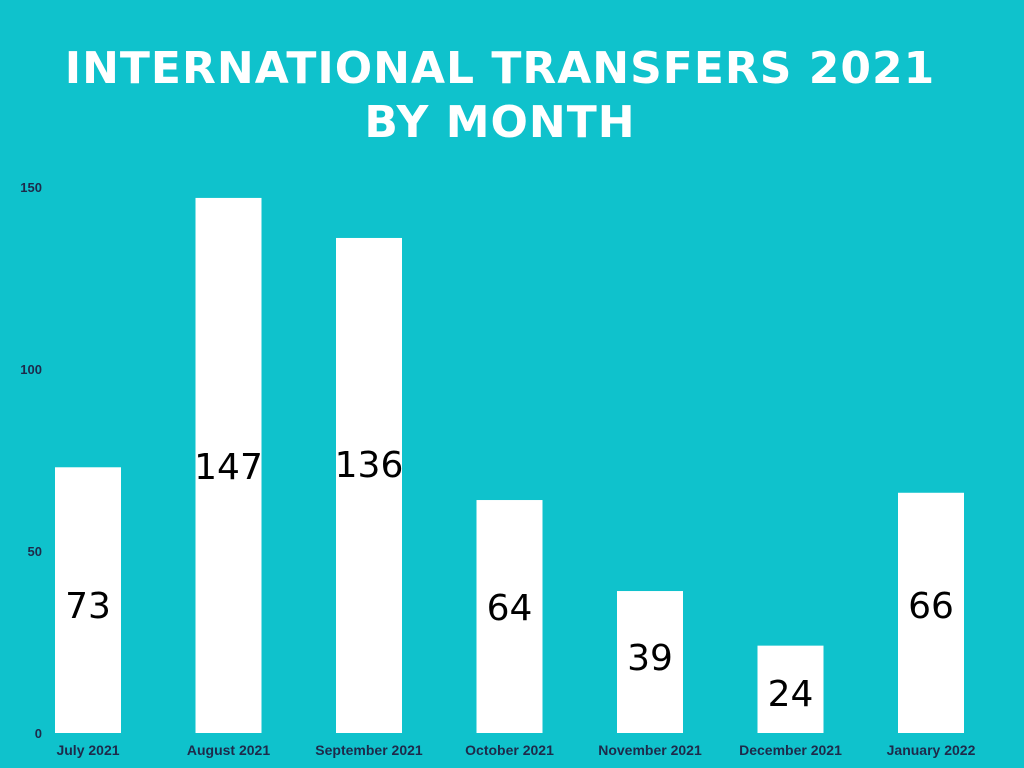 The width and height of the screenshot is (1024, 768). Describe the element at coordinates (510, 608) in the screenshot. I see `data-label: 64` at that location.